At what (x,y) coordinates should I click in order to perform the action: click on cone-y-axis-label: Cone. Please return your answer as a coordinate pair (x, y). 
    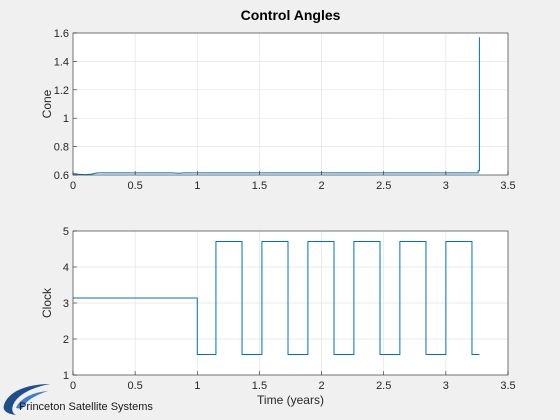
    Looking at the image, I should click on (47, 103).